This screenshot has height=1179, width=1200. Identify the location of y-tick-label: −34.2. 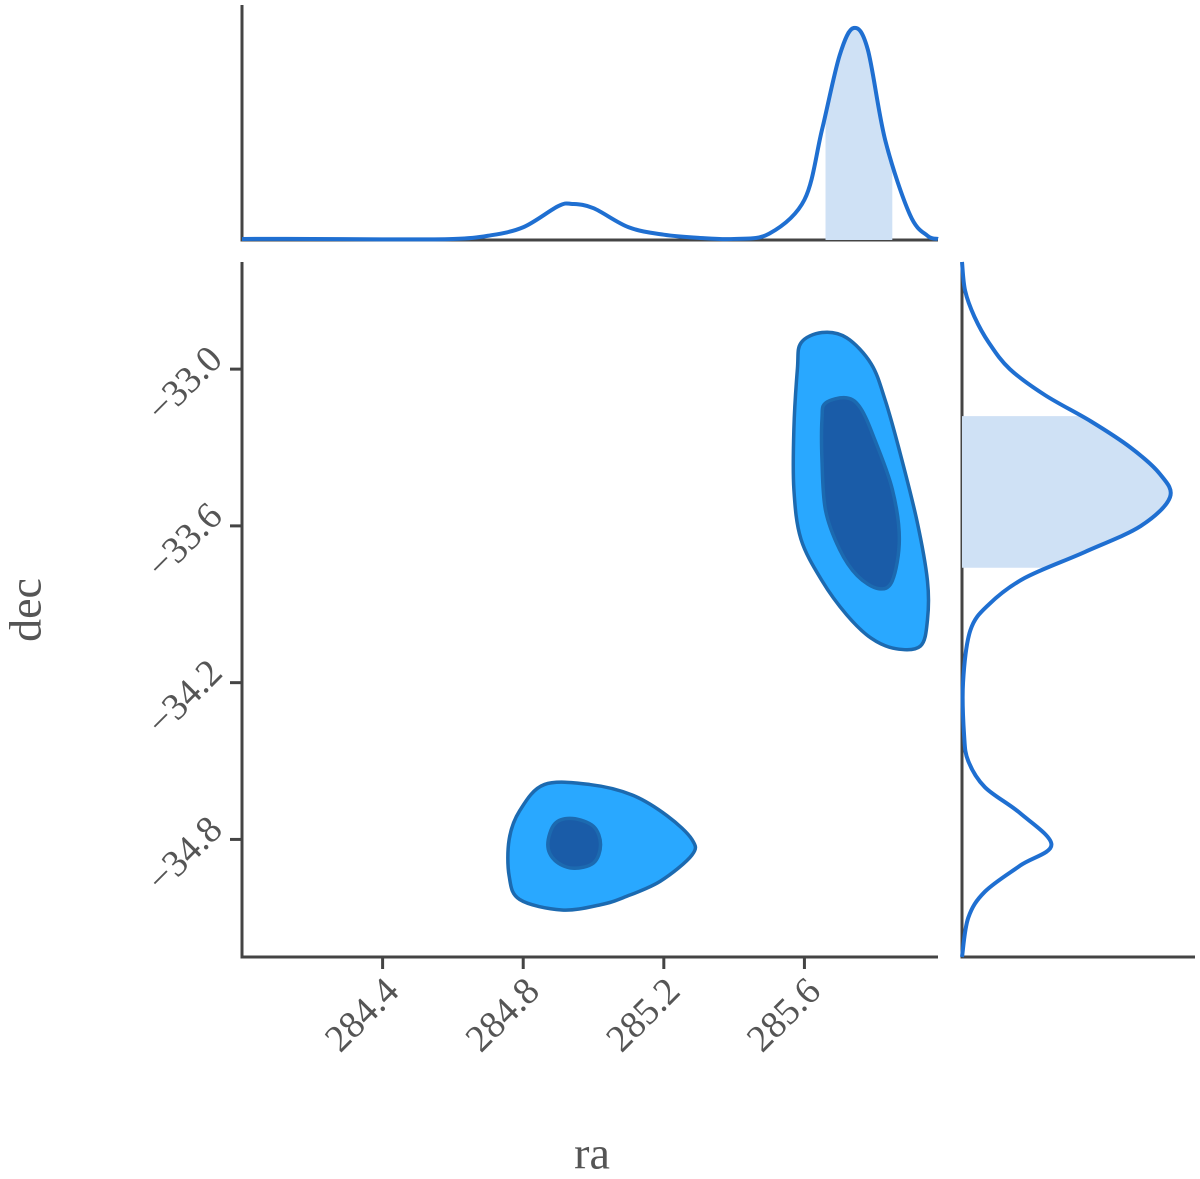
(185, 697).